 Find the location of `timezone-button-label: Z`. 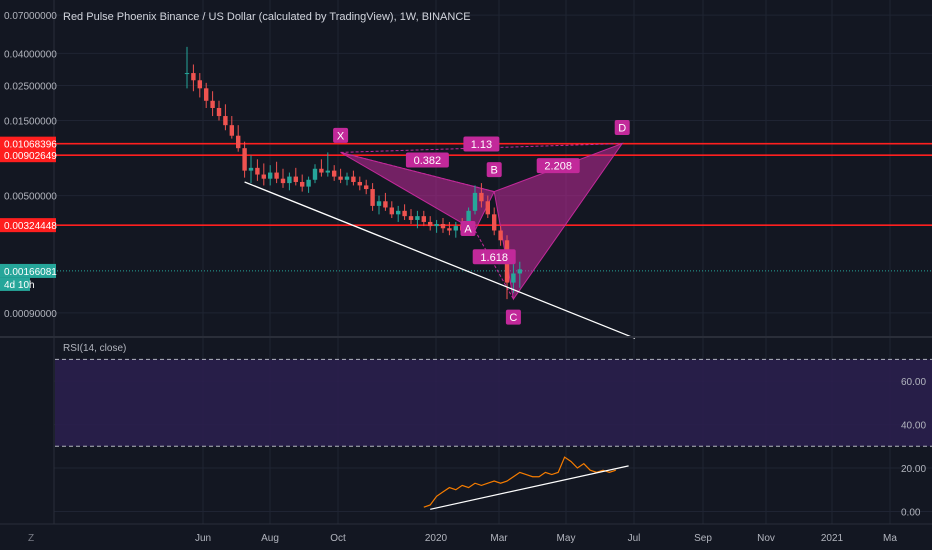

timezone-button-label: Z is located at coordinates (31, 538).